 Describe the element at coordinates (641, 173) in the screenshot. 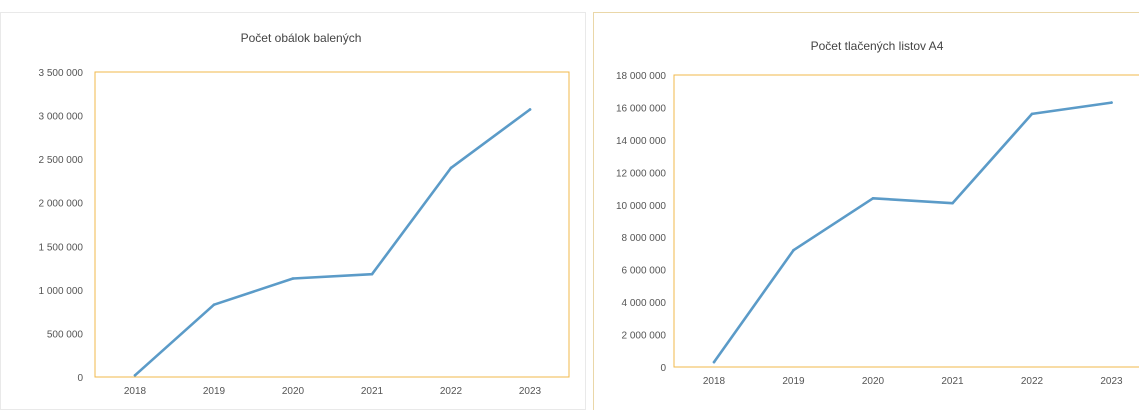

I see `y-tick-label: 12 000 000` at that location.